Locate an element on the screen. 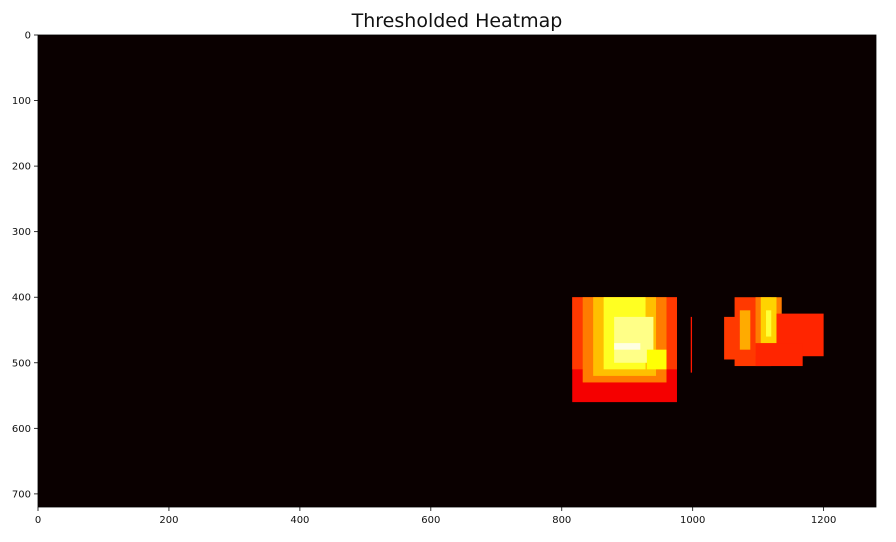 The width and height of the screenshot is (896, 542). y-tick-label: 500 is located at coordinates (21, 363).